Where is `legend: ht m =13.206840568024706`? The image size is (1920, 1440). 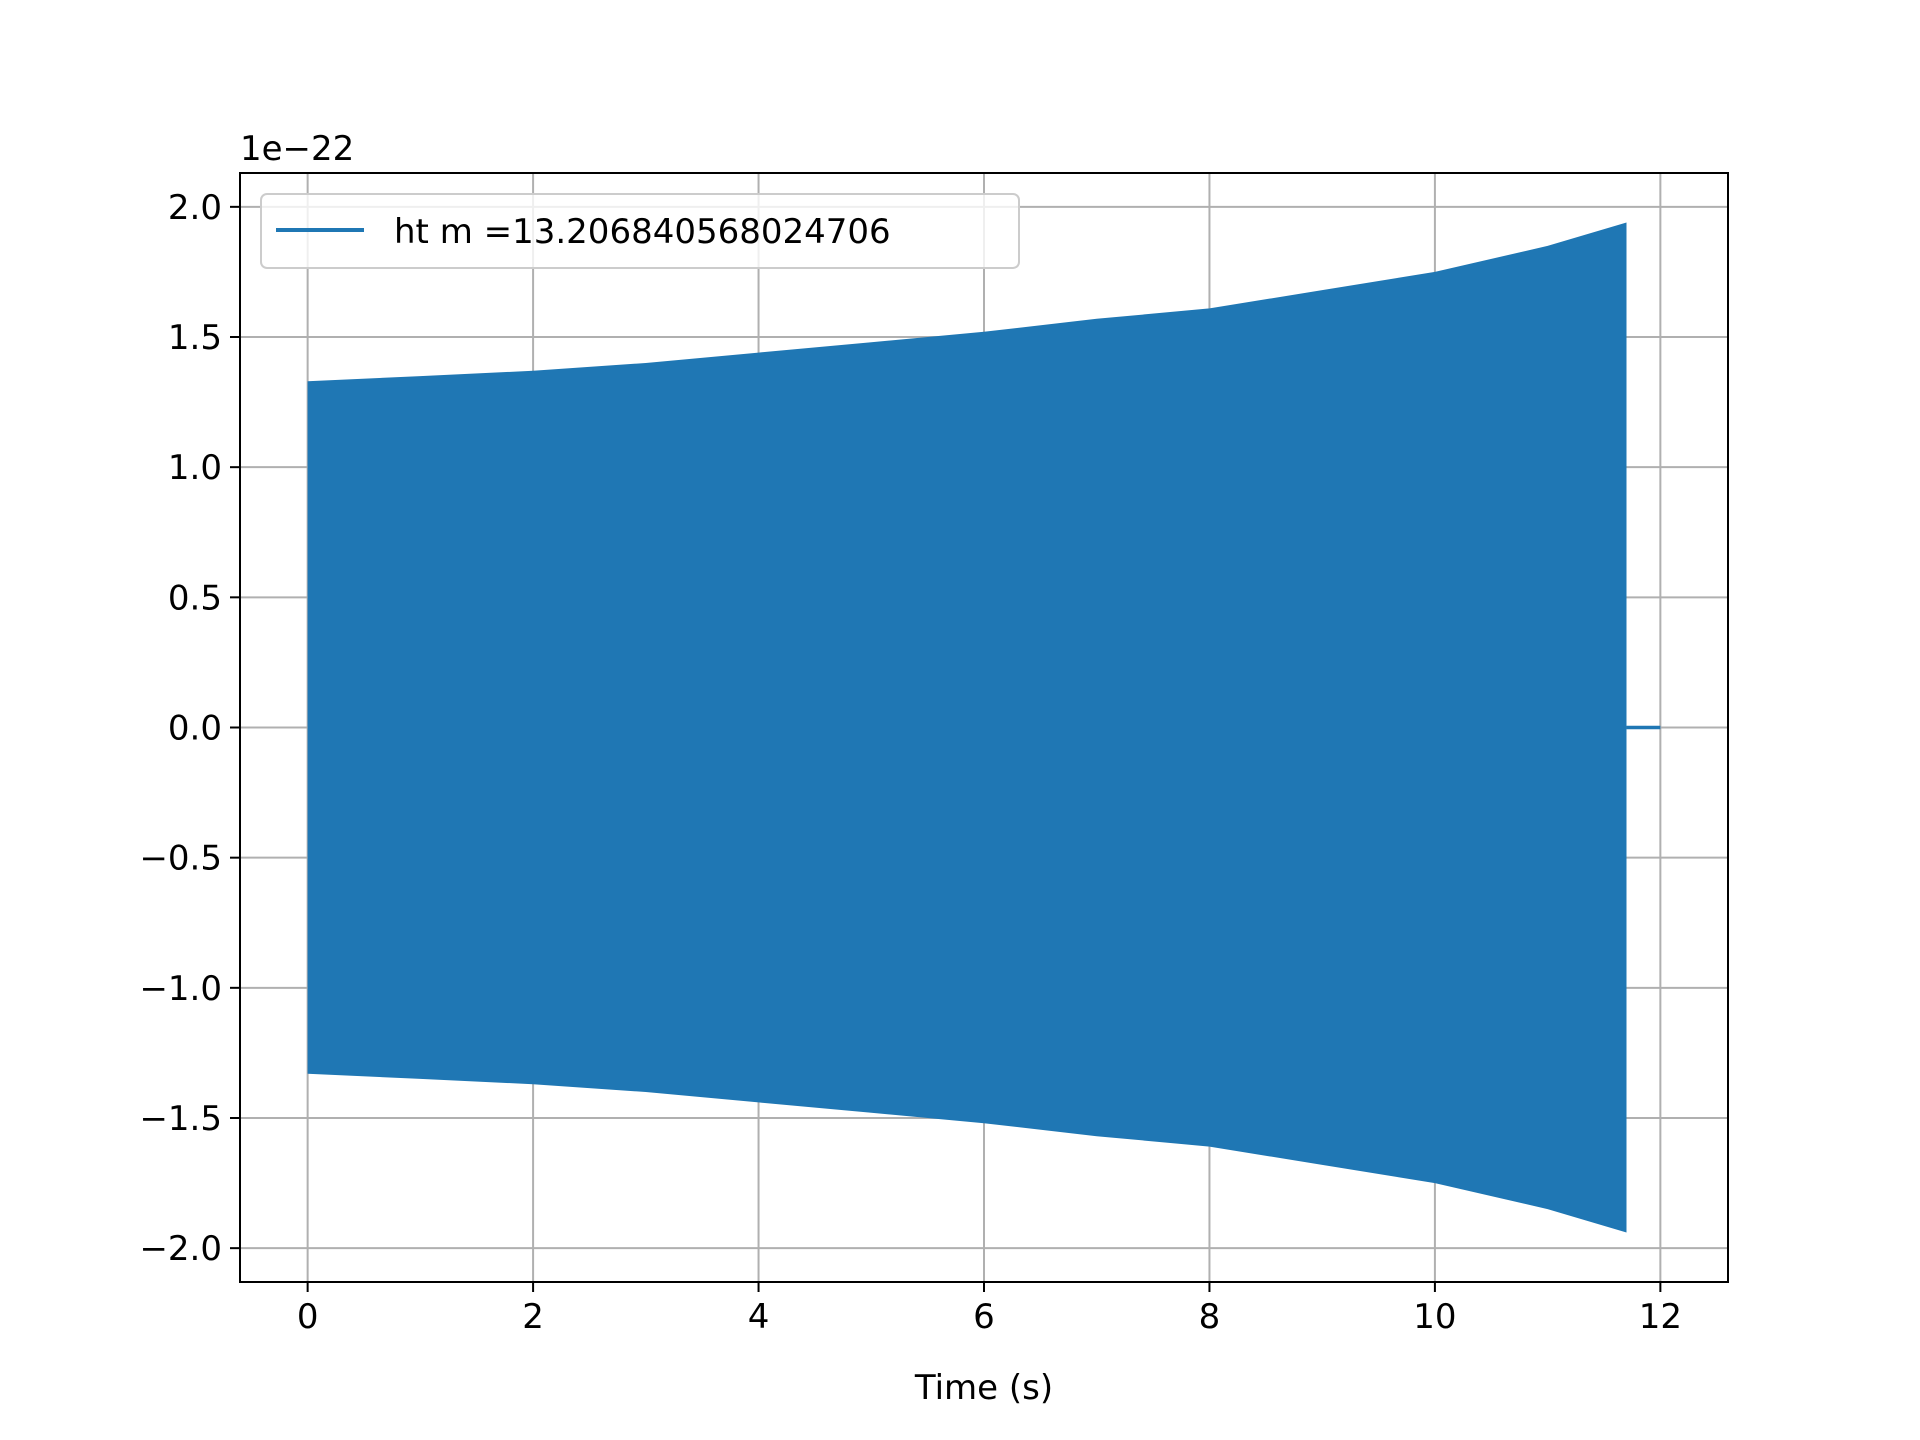 legend: ht m =13.206840568024706 is located at coordinates (640, 231).